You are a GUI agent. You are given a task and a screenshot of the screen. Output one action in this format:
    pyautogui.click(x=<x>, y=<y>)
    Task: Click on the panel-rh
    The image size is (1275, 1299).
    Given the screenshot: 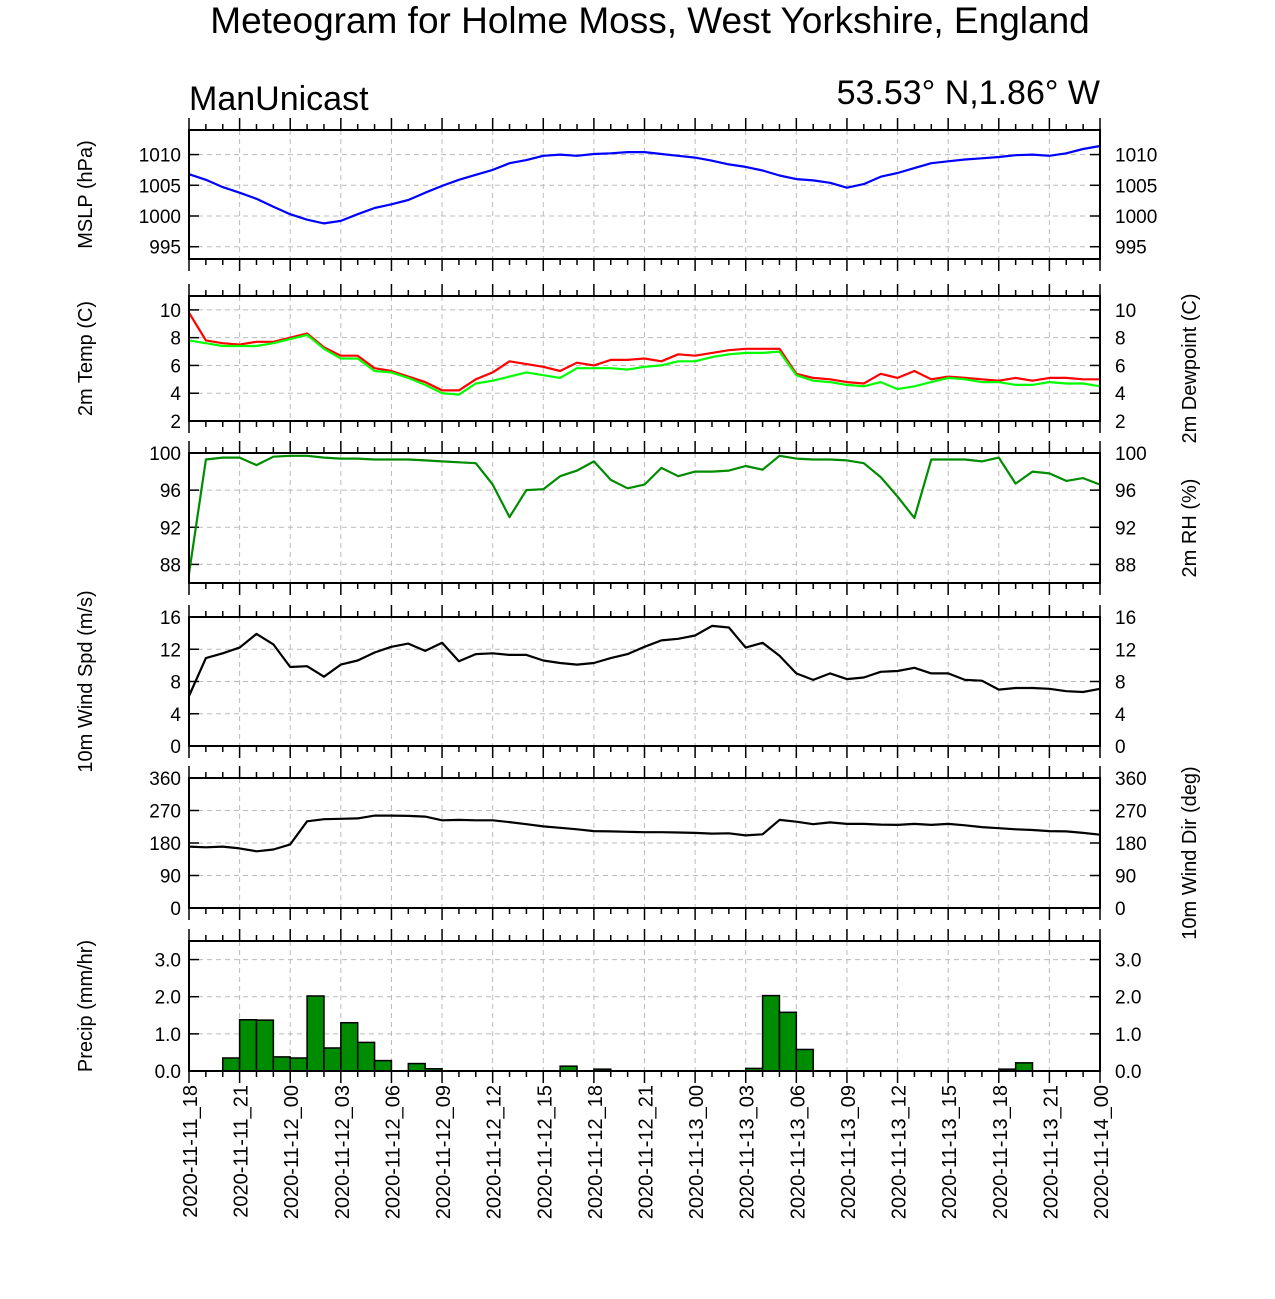 What is the action you would take?
    pyautogui.click(x=644, y=518)
    